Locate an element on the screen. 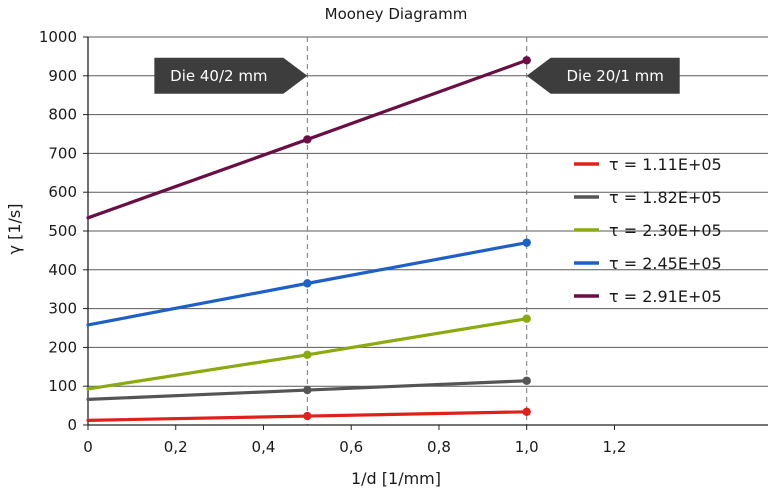 The image size is (768, 495). y-tick-label: 0 is located at coordinates (72, 425).